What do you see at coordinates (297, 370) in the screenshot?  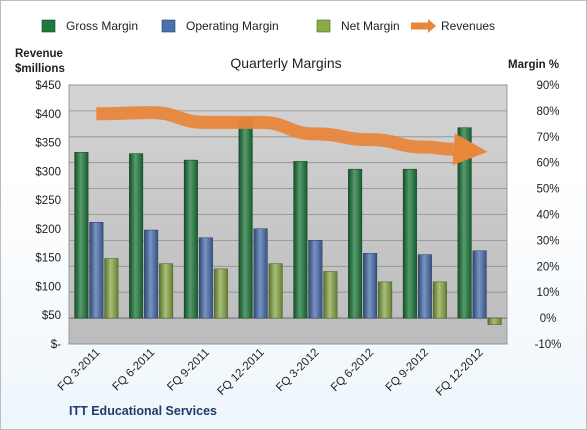 I see `x-tick-label: FQ 3-2012` at bounding box center [297, 370].